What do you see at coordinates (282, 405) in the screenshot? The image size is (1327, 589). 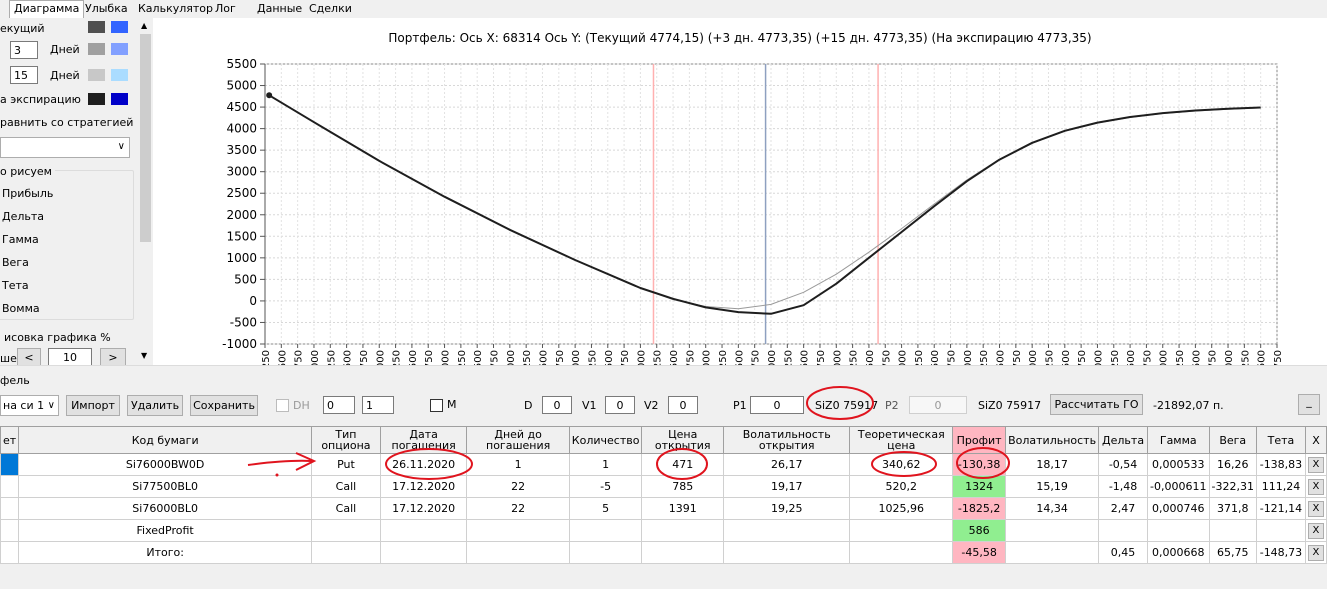 I see `dh-checkbox` at bounding box center [282, 405].